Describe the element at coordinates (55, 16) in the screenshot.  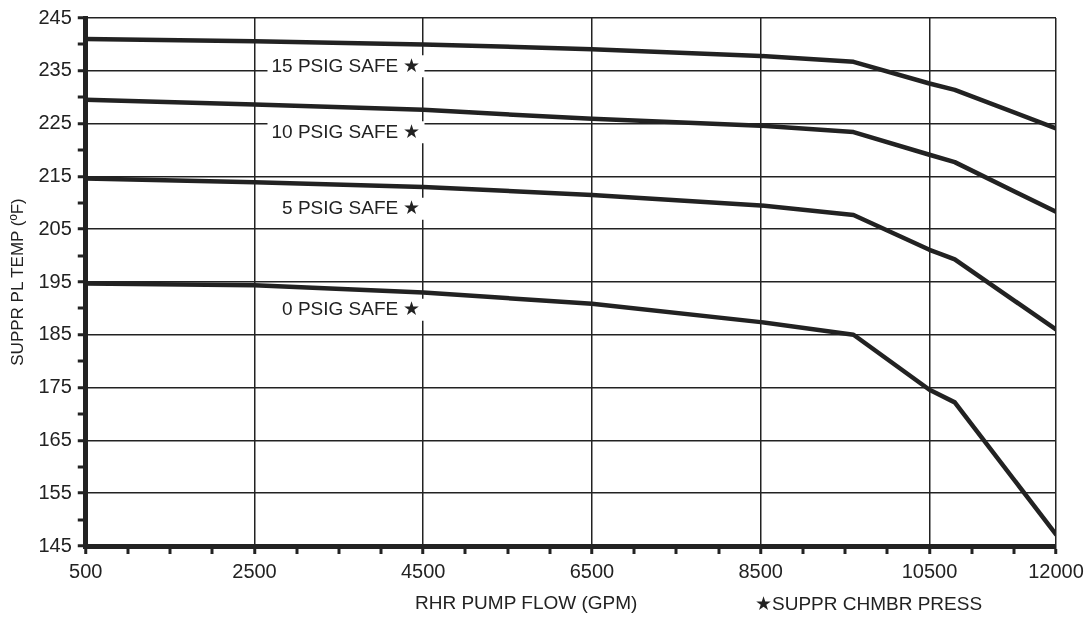
I see `y-tick-label: 245` at that location.